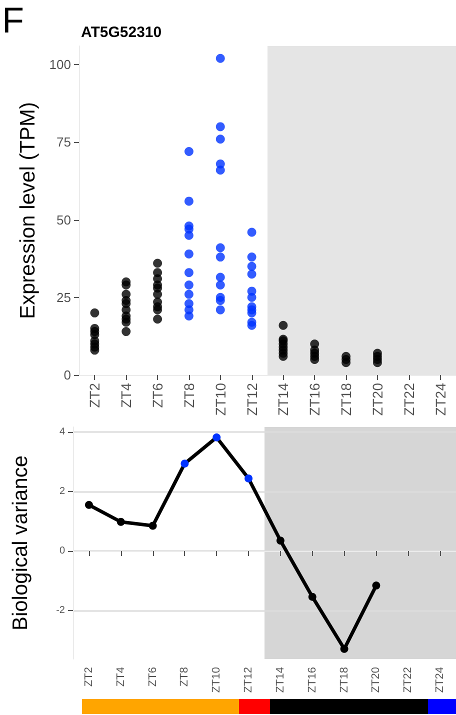  What do you see at coordinates (20, 543) in the screenshot?
I see `y-axis-title: Biological variance` at bounding box center [20, 543].